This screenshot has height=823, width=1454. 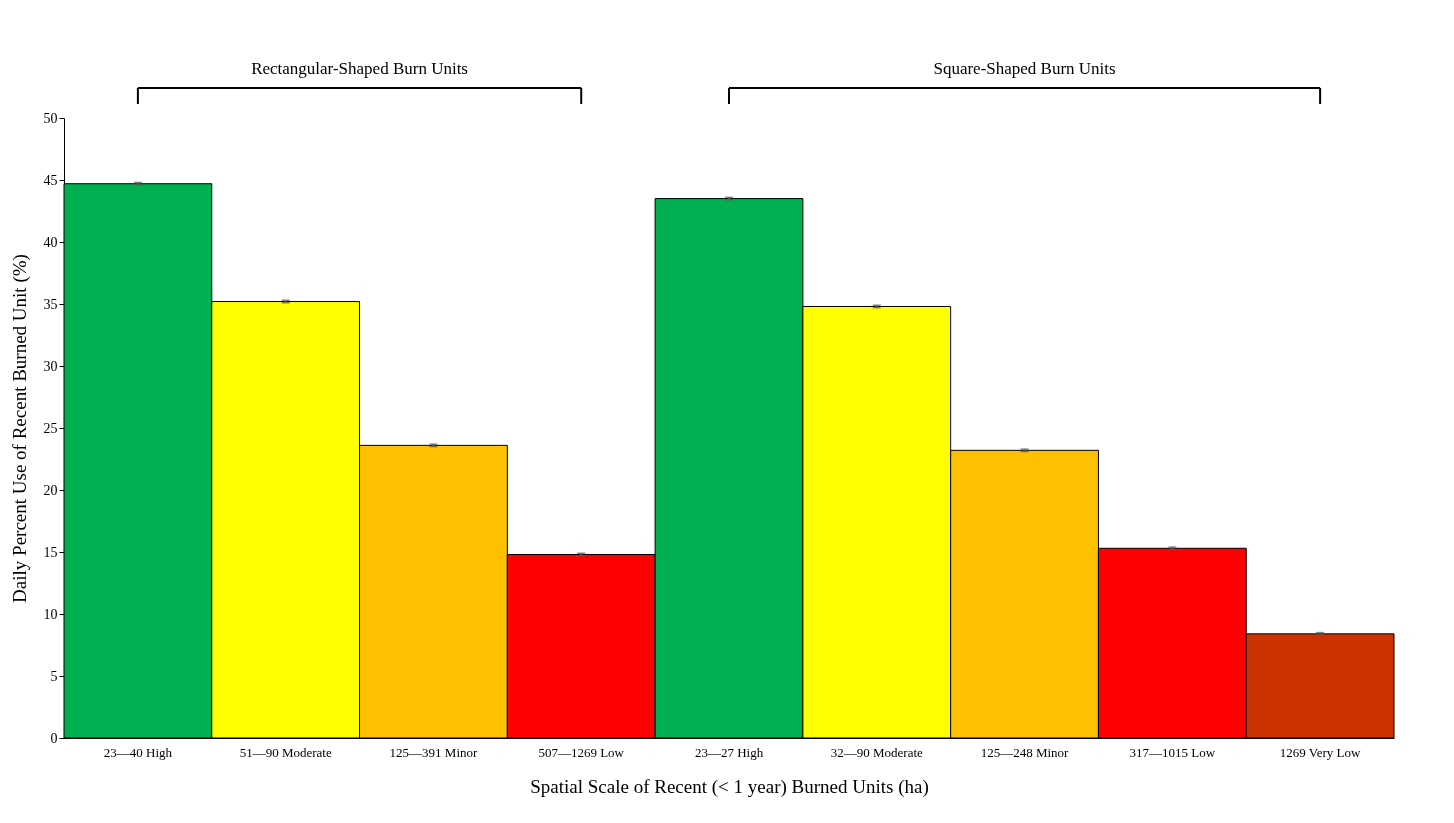 I want to click on y-tick-label: 35, so click(x=50, y=304).